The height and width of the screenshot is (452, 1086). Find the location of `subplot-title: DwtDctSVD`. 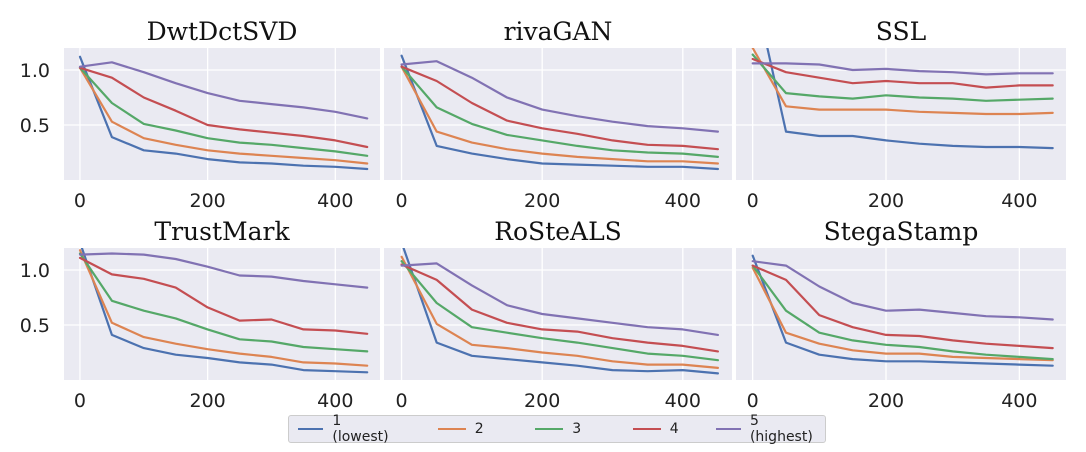

subplot-title: DwtDctSVD is located at coordinates (222, 31).